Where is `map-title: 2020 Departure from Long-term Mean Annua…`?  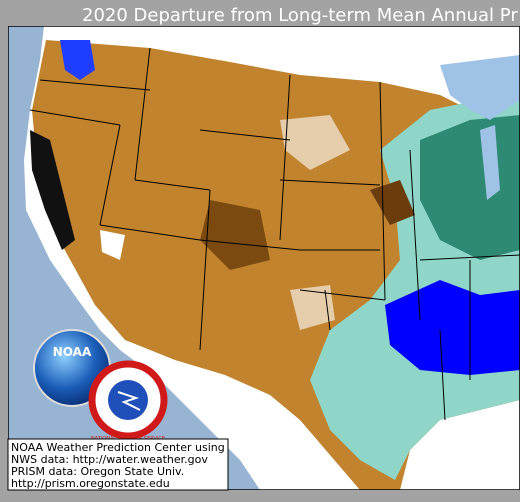 map-title: 2020 Departure from Long-term Mean Annua… is located at coordinates (300, 15).